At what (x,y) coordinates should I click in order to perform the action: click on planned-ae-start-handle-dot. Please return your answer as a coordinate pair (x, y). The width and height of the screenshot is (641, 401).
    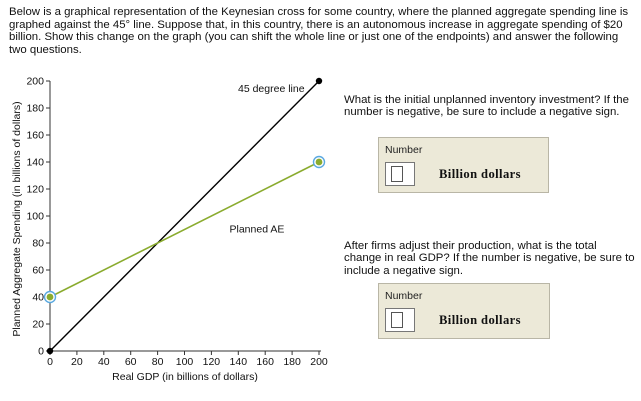
    Looking at the image, I should click on (50, 297).